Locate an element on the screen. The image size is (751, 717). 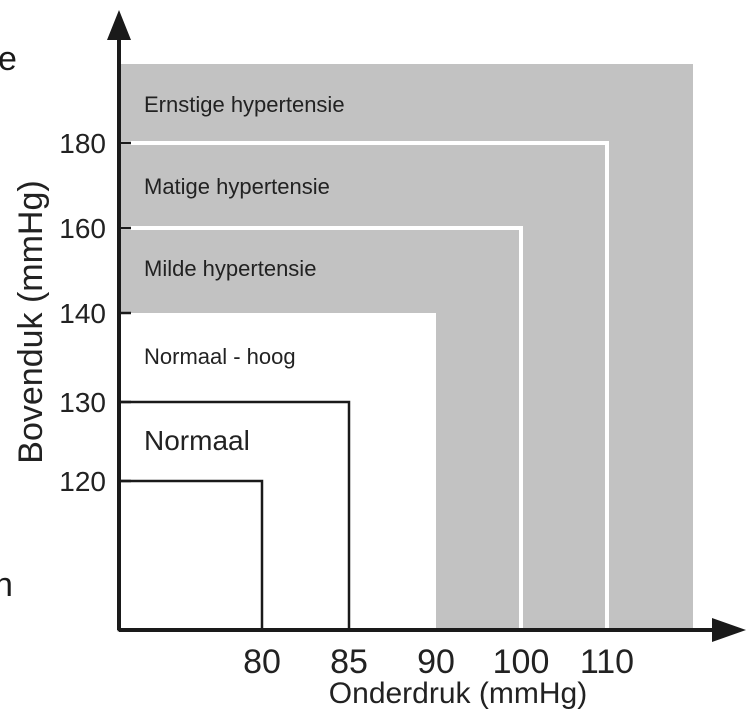
x-tick-label-90: 90 is located at coordinates (436, 662).